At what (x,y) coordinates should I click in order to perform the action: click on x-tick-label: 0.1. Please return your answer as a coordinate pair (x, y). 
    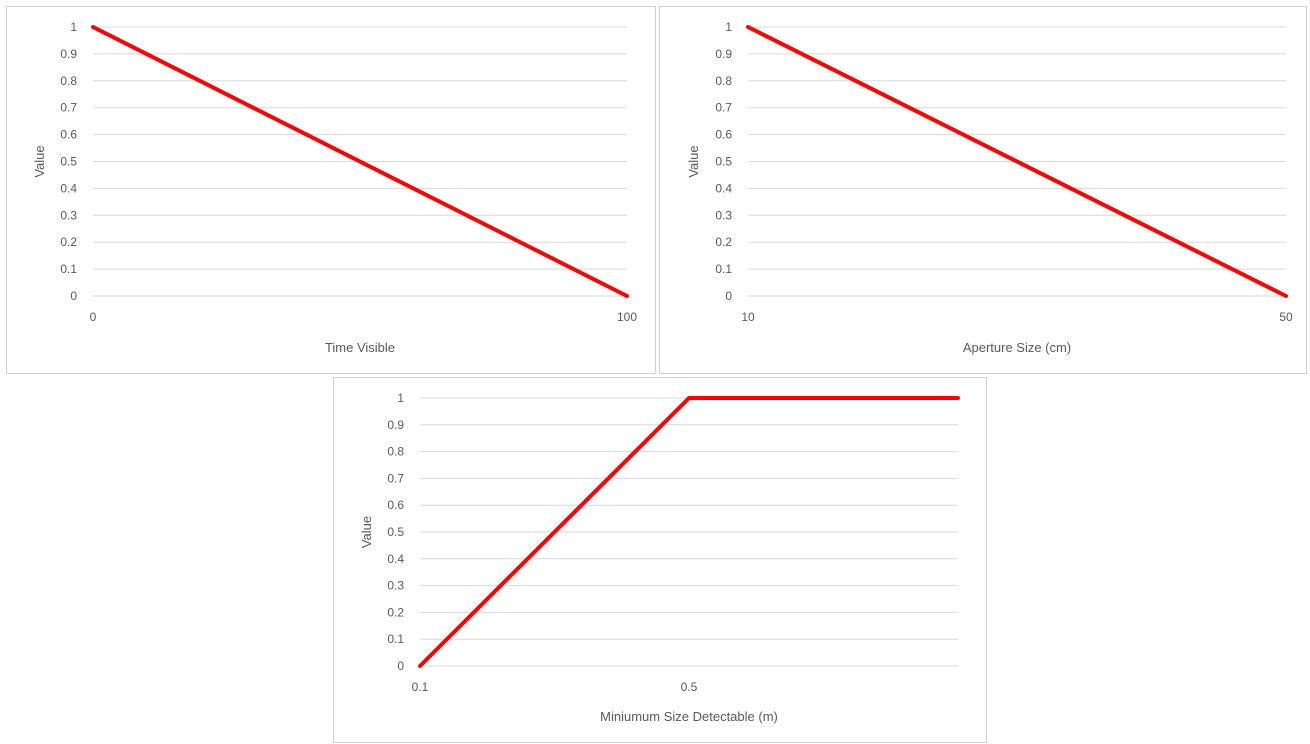
    Looking at the image, I should click on (420, 687).